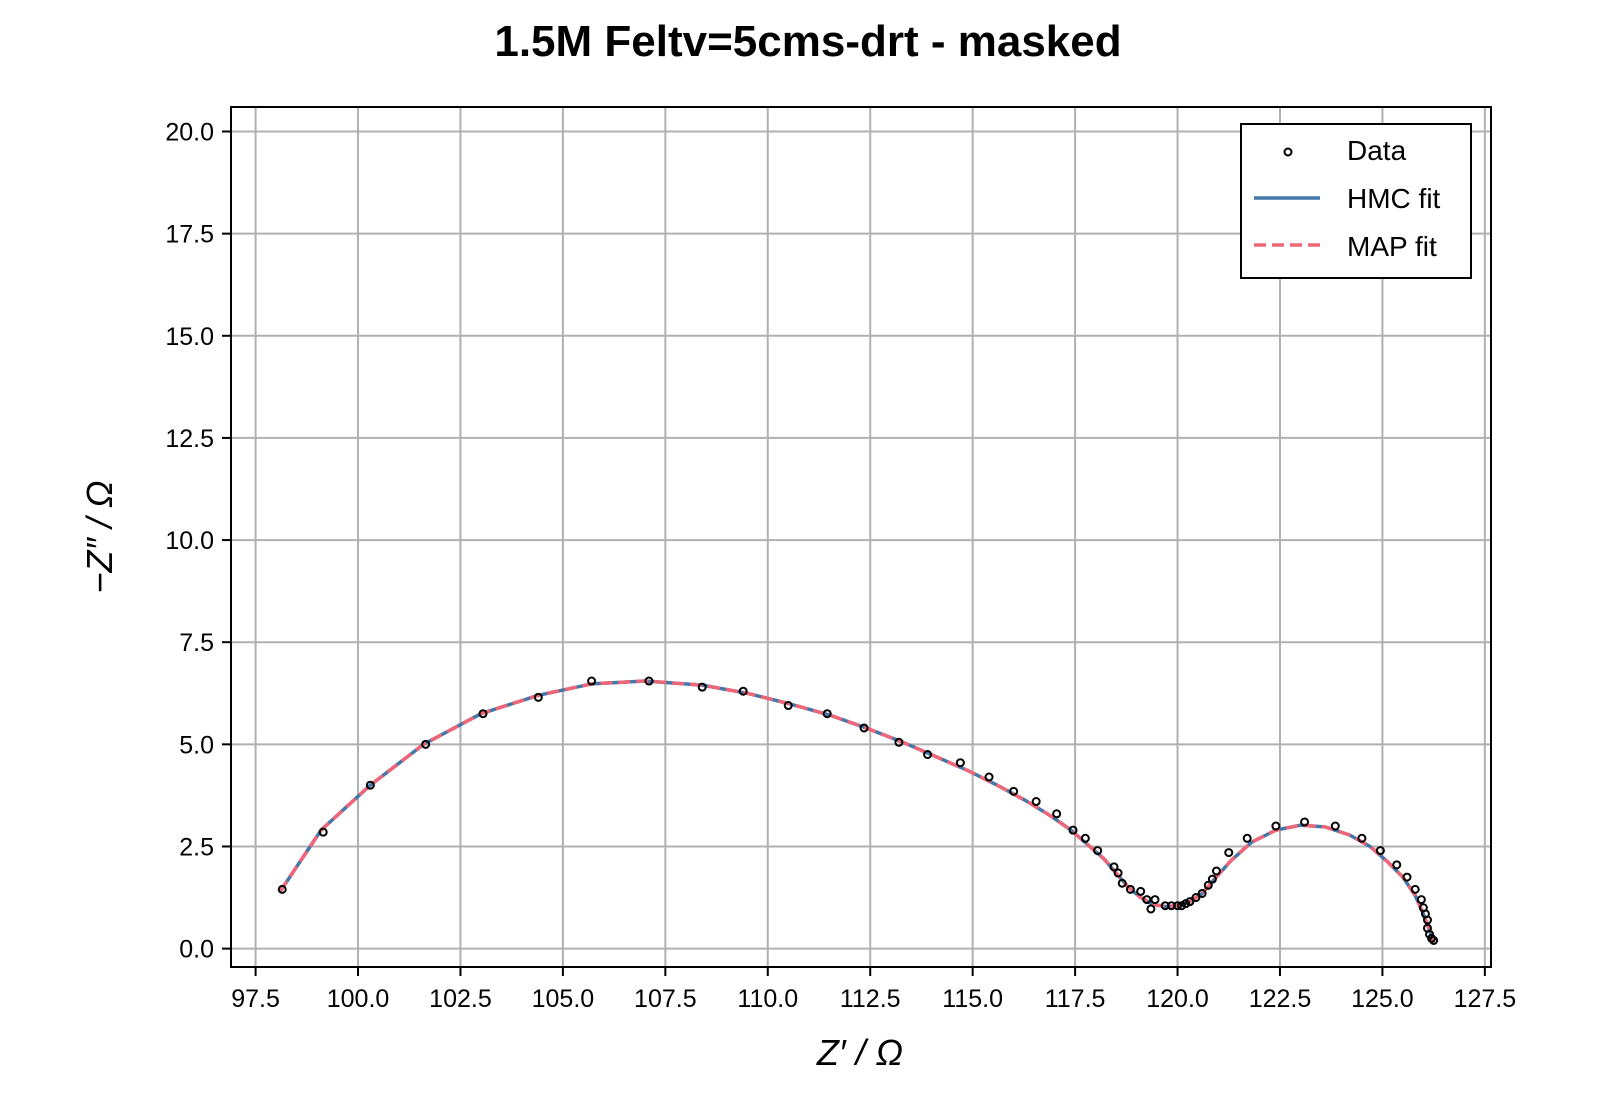 The height and width of the screenshot is (1105, 1600). What do you see at coordinates (1485, 999) in the screenshot?
I see `x-tick-label: 127.5` at bounding box center [1485, 999].